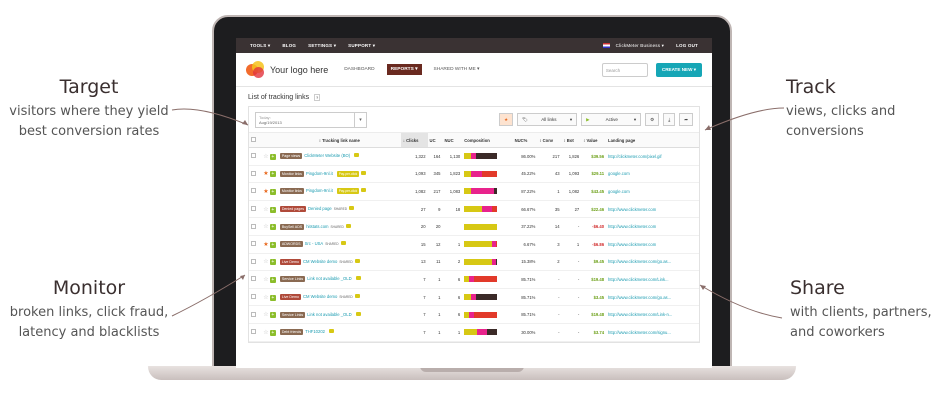  Describe the element at coordinates (322, 45) in the screenshot. I see `nav-settings: SETTINGS ▾` at that location.